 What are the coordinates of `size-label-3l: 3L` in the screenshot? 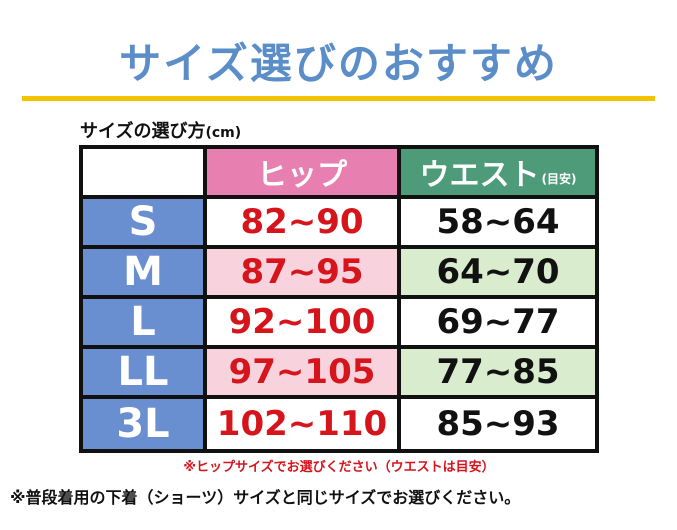 It's located at (143, 424).